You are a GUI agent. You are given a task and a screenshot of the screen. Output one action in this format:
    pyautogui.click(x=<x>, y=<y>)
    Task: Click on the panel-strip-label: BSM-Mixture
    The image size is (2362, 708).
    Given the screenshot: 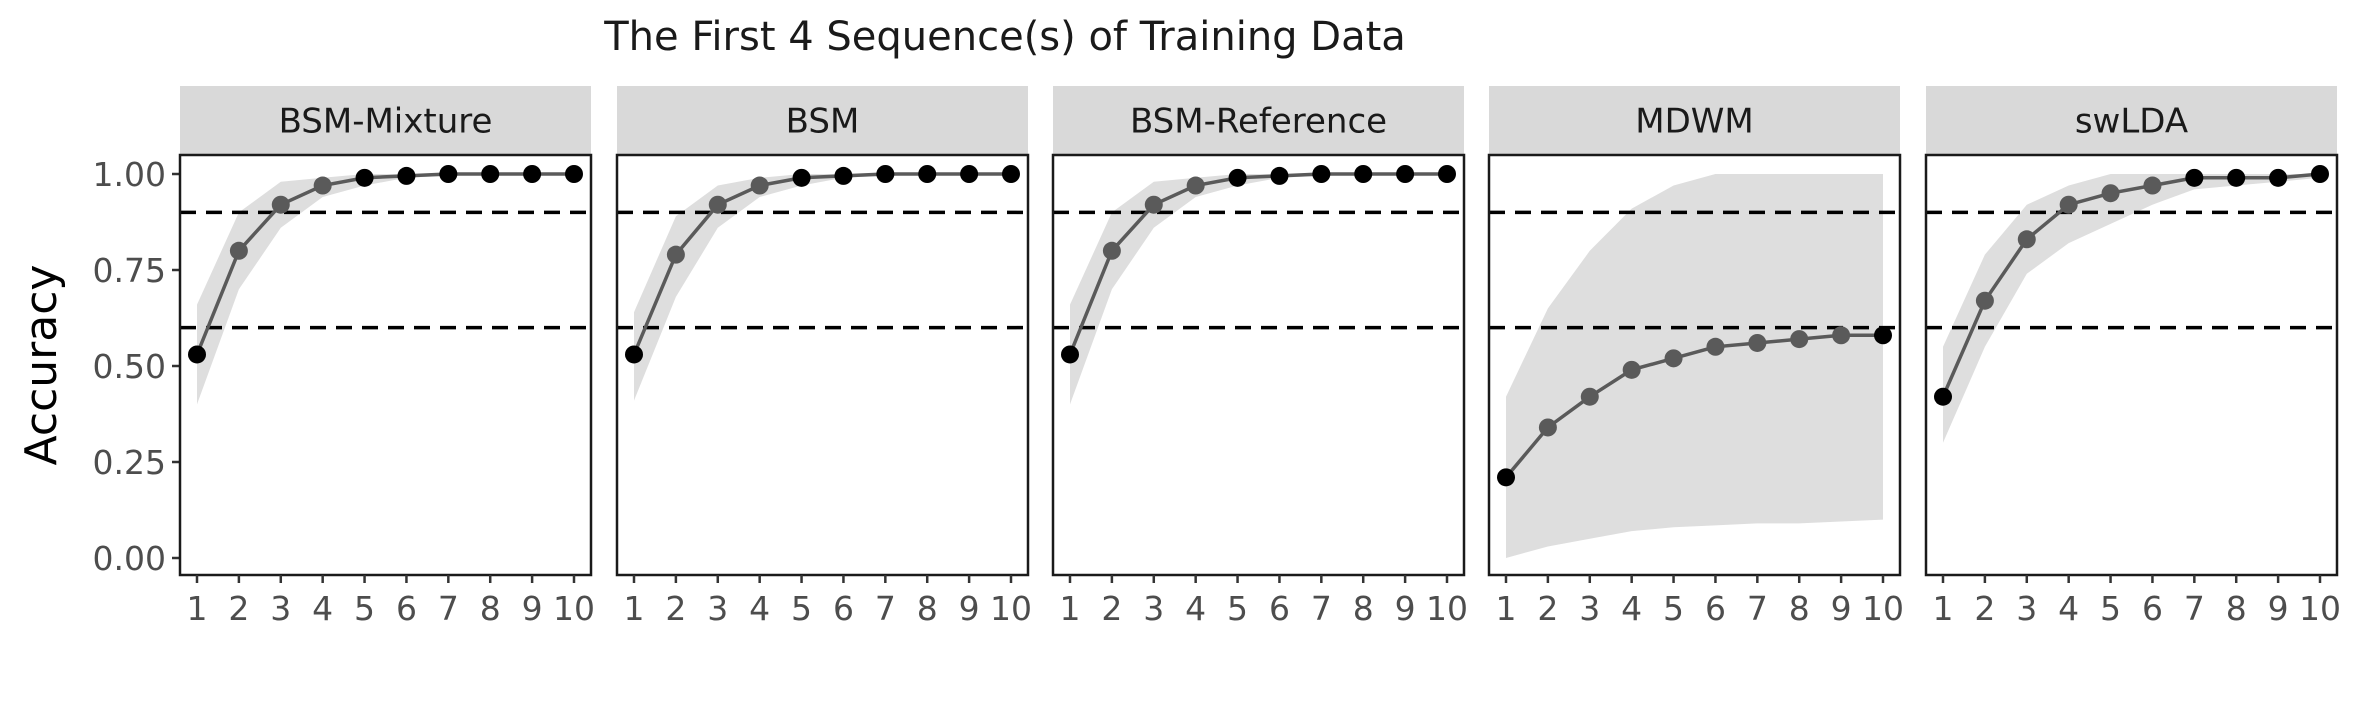 What is the action you would take?
    pyautogui.click(x=386, y=122)
    